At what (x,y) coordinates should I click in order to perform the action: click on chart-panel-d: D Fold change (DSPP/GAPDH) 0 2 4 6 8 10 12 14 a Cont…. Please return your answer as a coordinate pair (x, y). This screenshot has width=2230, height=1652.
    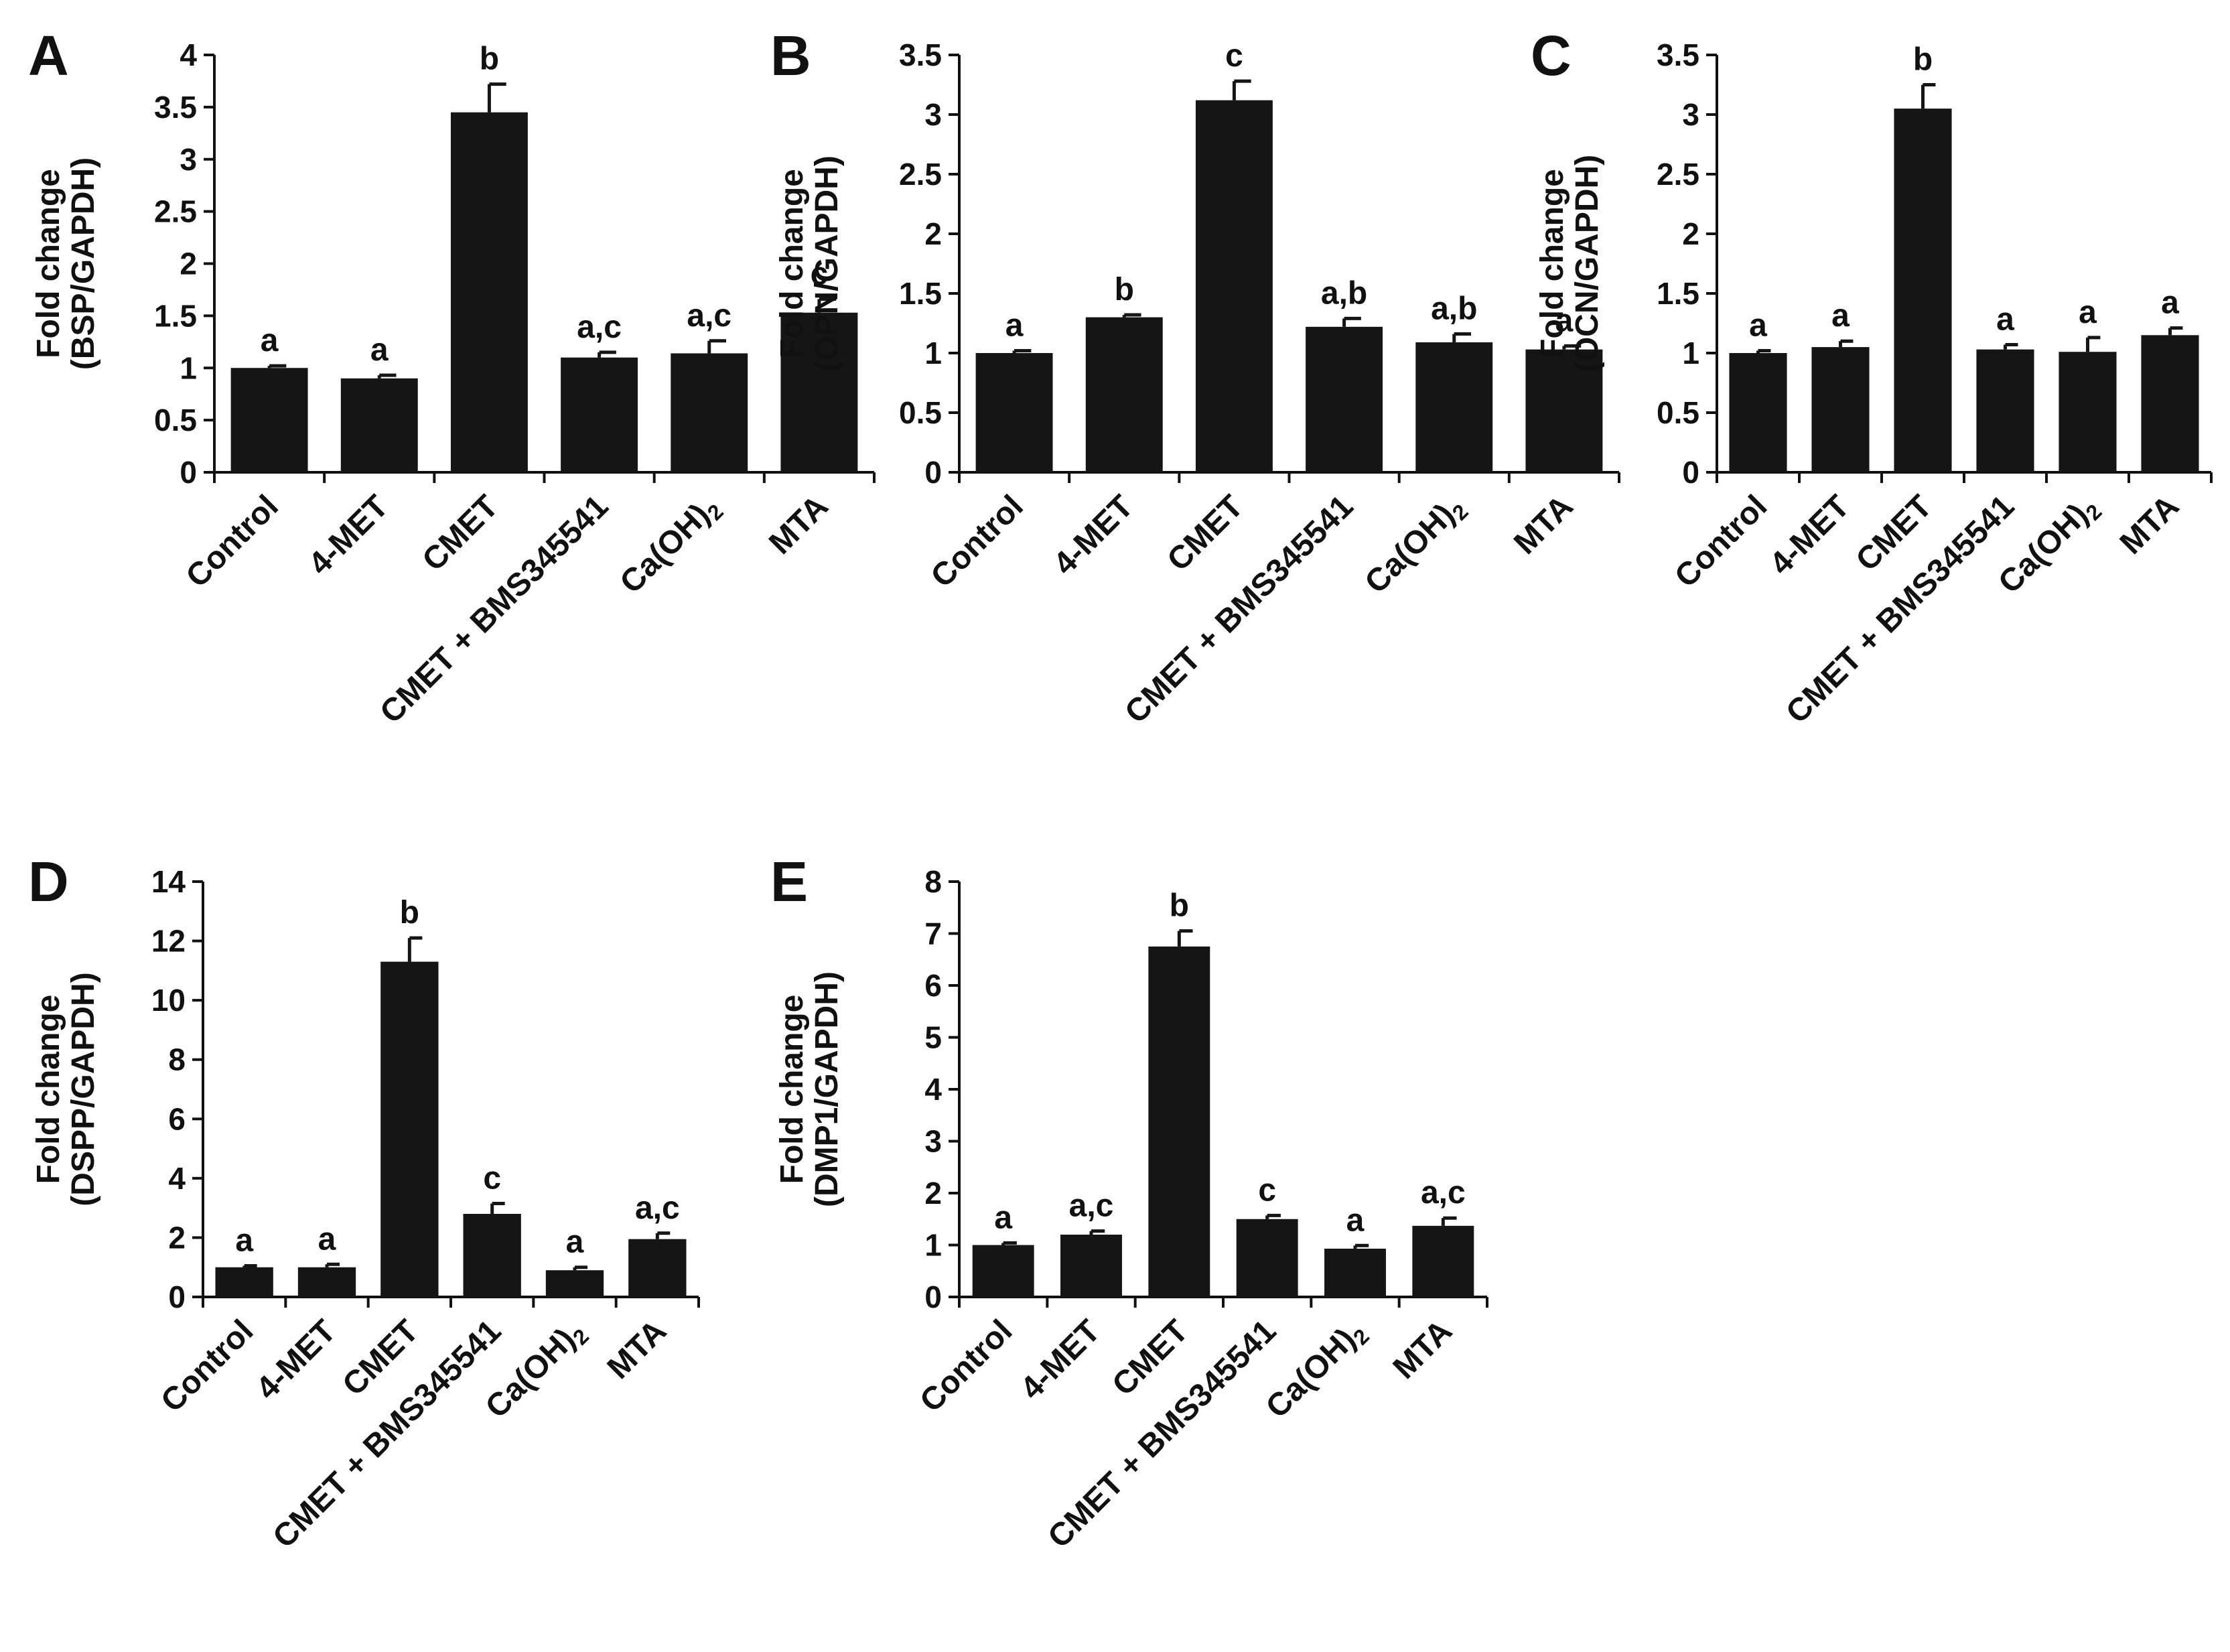
    Looking at the image, I should click on (364, 1202).